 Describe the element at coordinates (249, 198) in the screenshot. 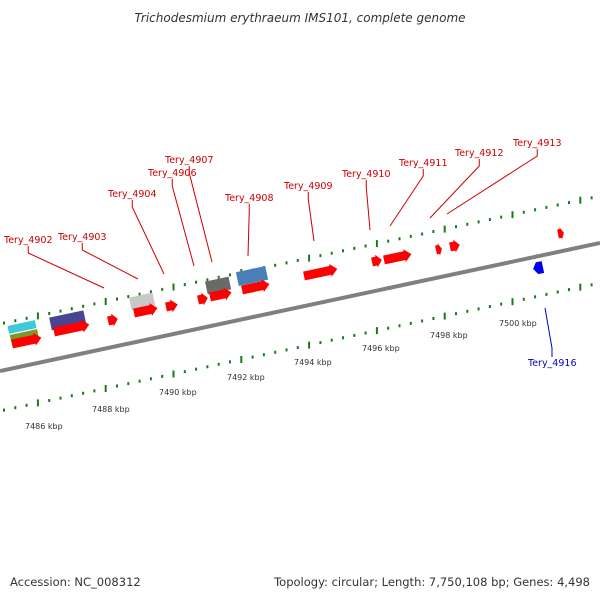

I see `gene-label-tery-4908: Tery_4908` at that location.